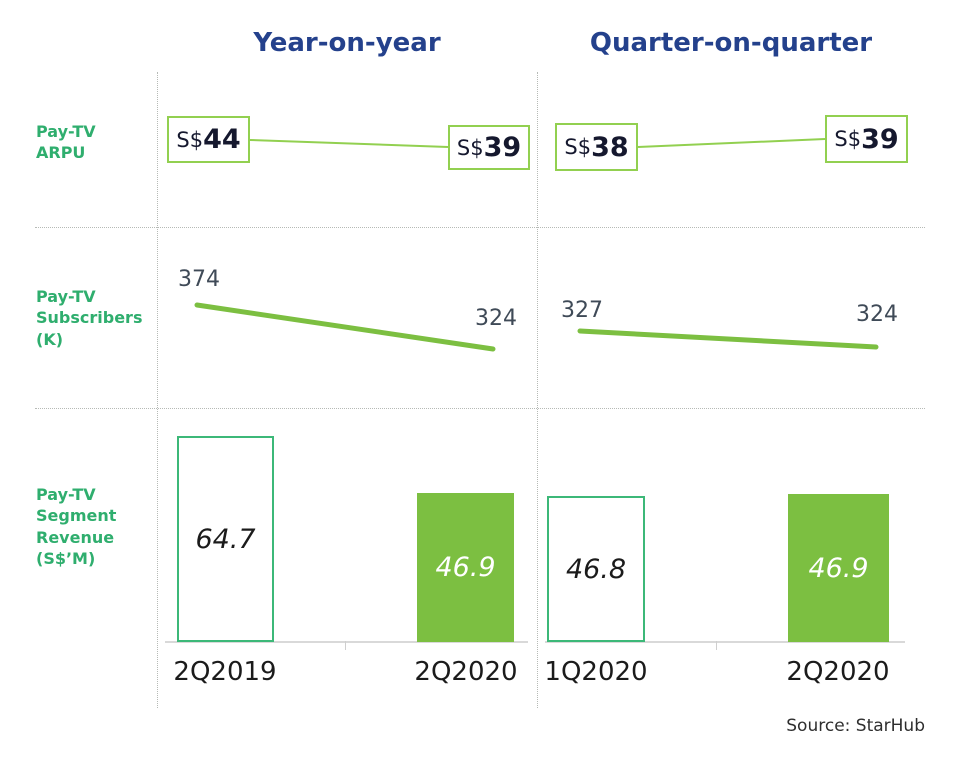 The width and height of the screenshot is (960, 773). What do you see at coordinates (596, 672) in the screenshot?
I see `x-label-qoq-1q2020: 1Q2020` at bounding box center [596, 672].